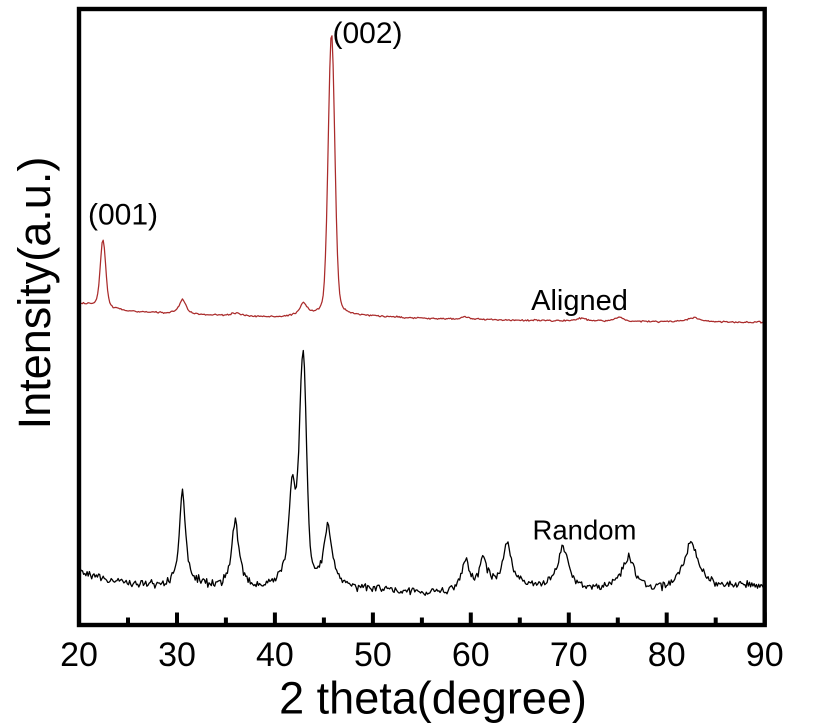  Describe the element at coordinates (34, 293) in the screenshot. I see `svg-text: Intensity(a.u.)` at that location.